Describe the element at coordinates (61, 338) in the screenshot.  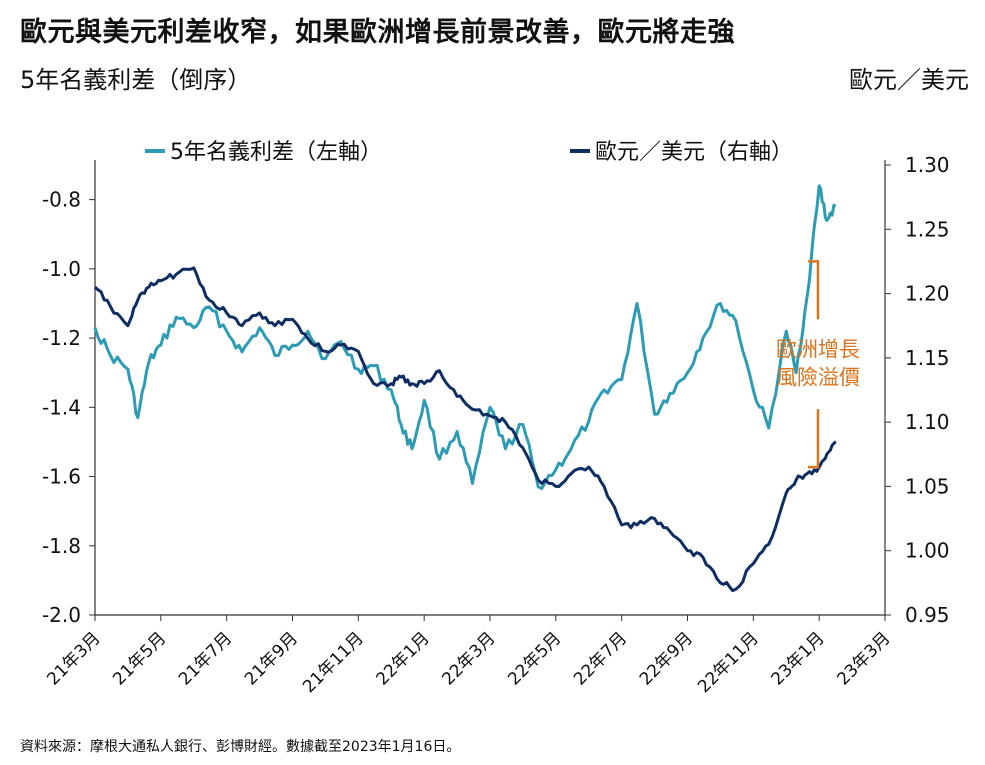
I see `left-tick-label: -1.2` at that location.